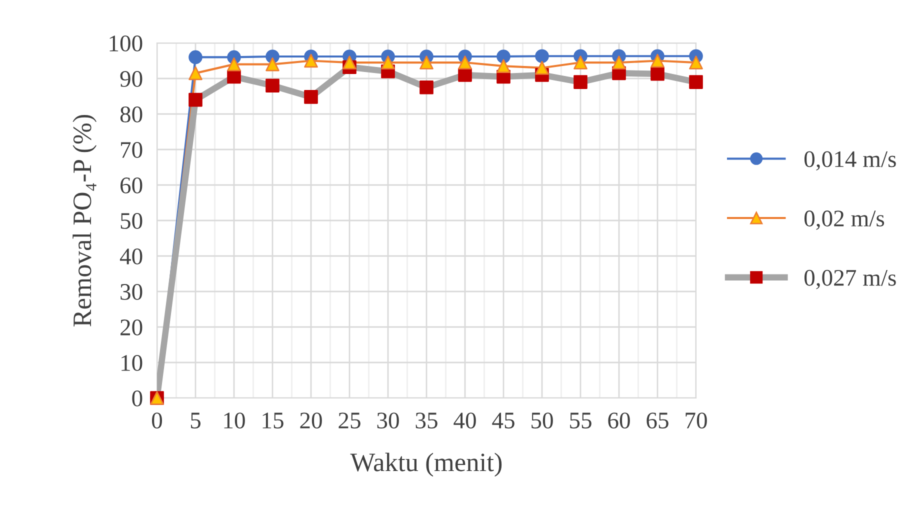  What do you see at coordinates (131, 256) in the screenshot?
I see `y-tick-label: 40` at bounding box center [131, 256].